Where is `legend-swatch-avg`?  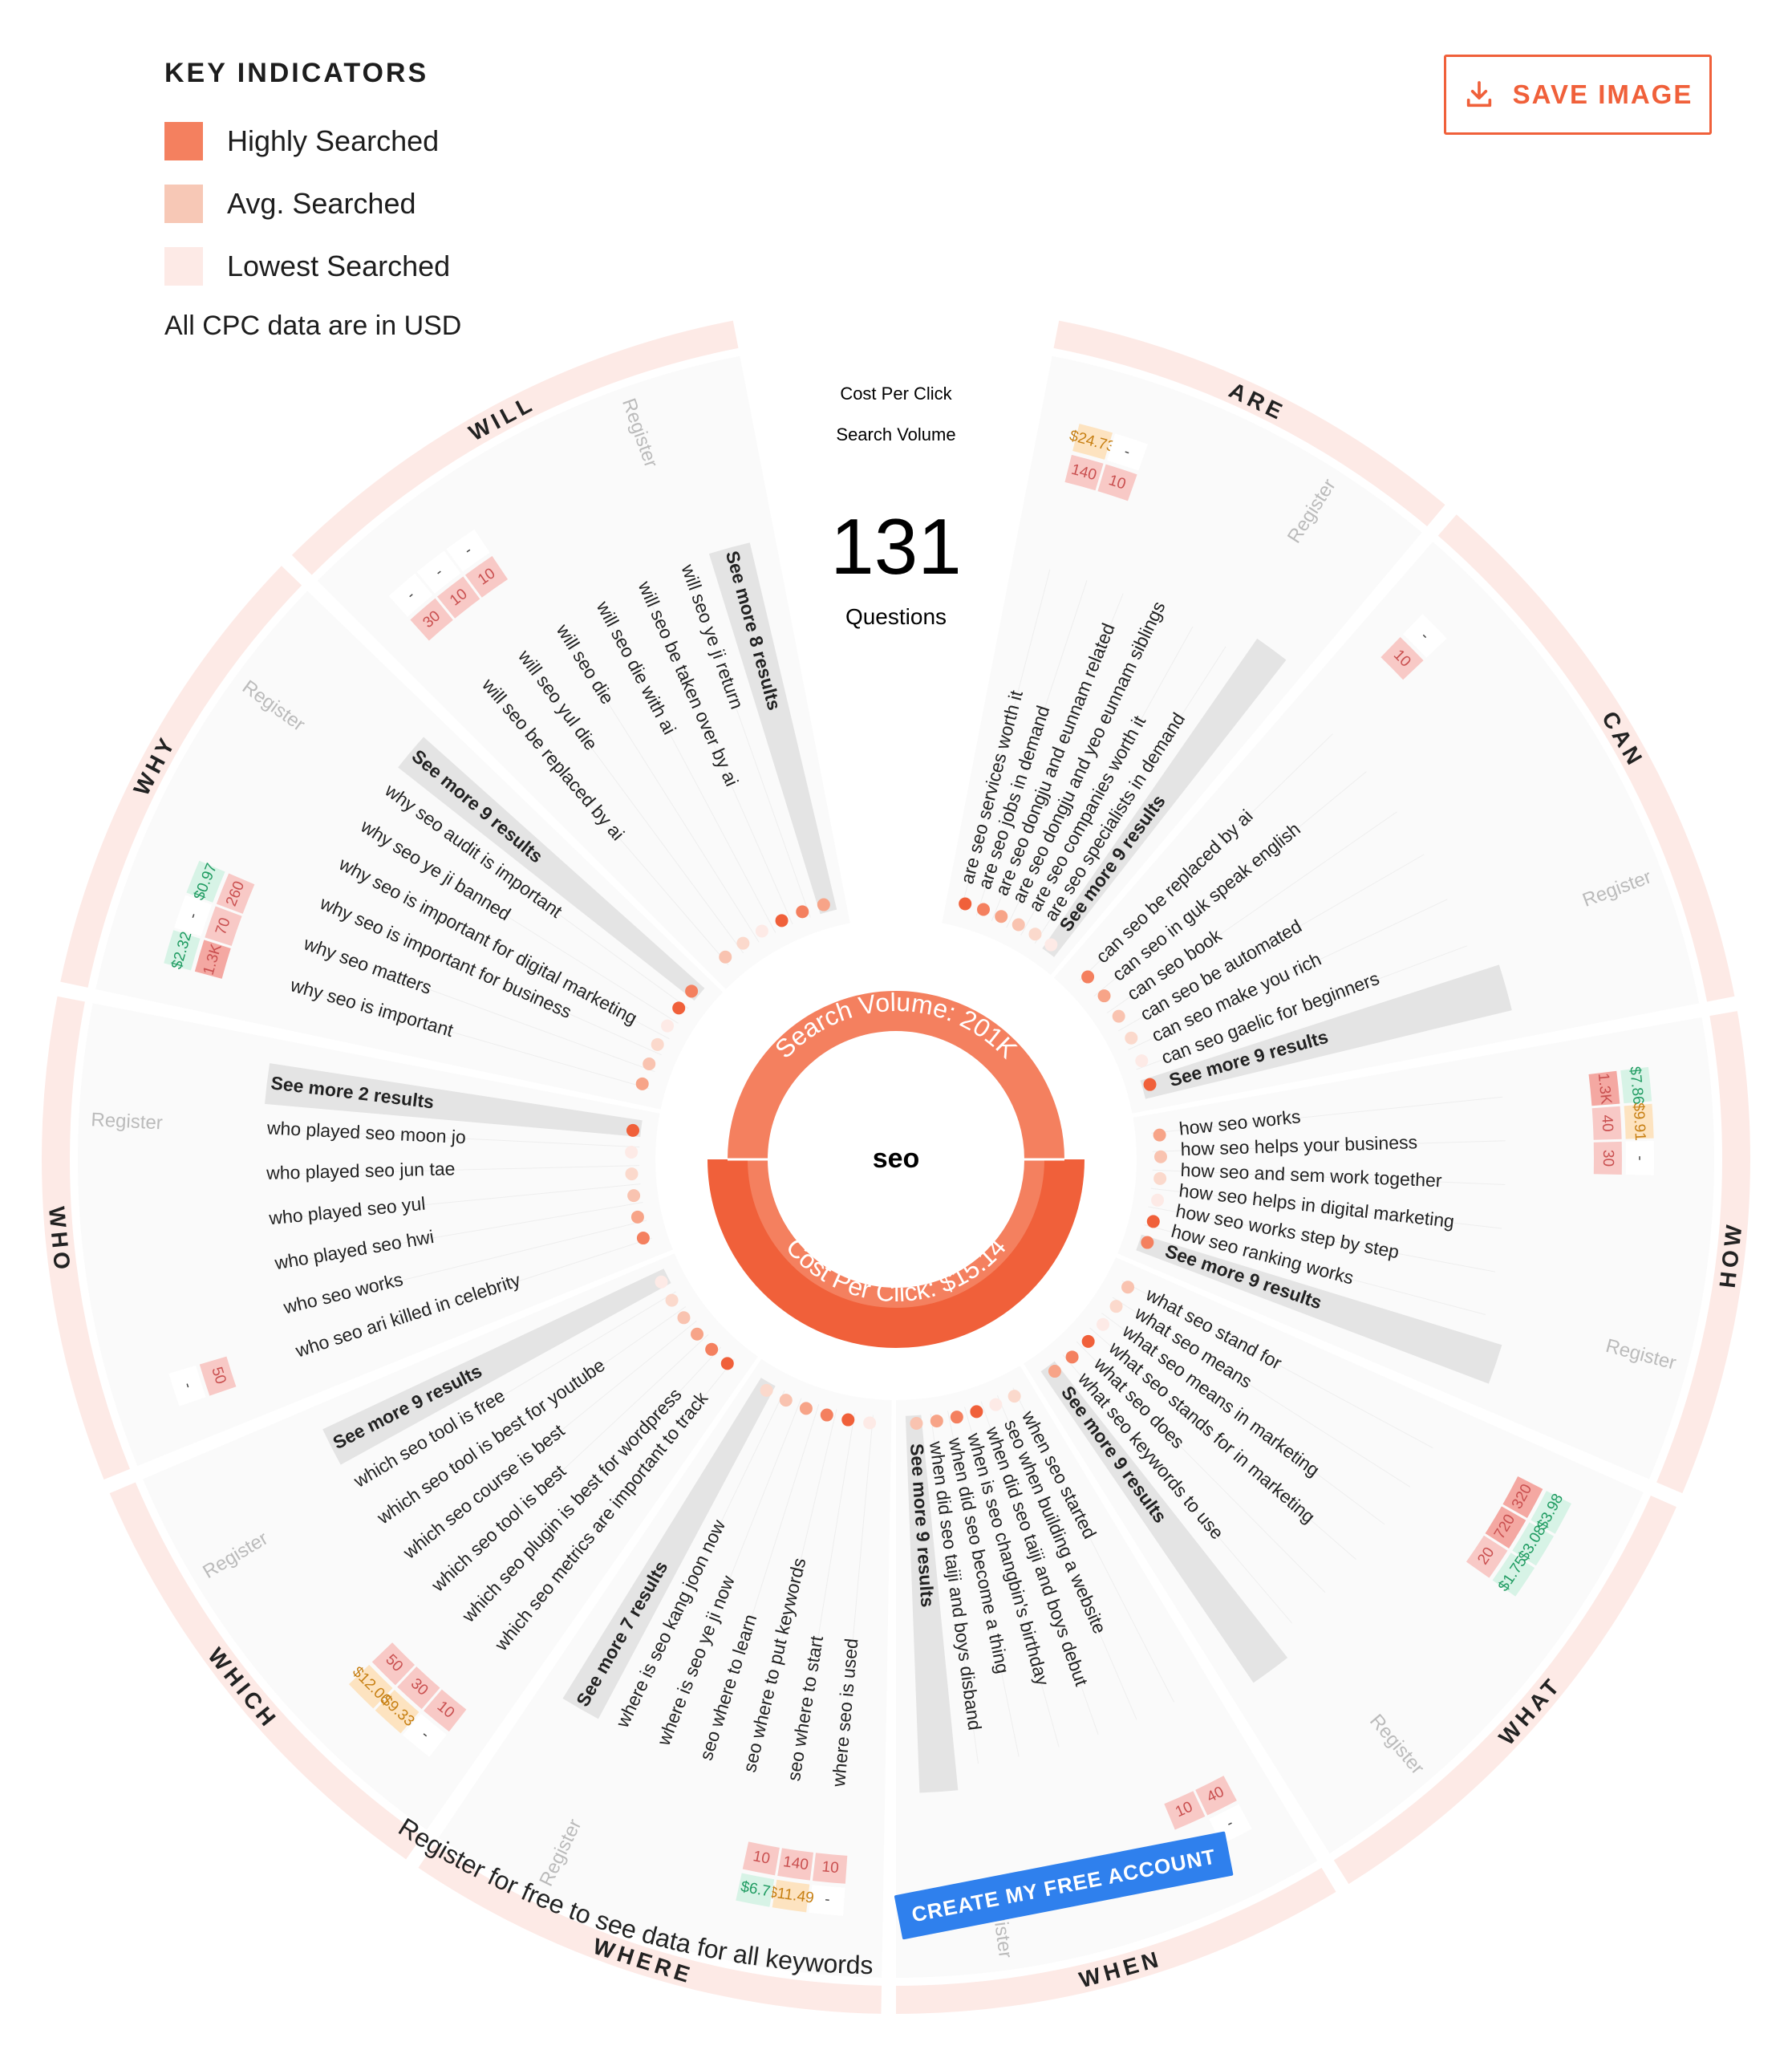
legend-swatch-avg is located at coordinates (184, 204).